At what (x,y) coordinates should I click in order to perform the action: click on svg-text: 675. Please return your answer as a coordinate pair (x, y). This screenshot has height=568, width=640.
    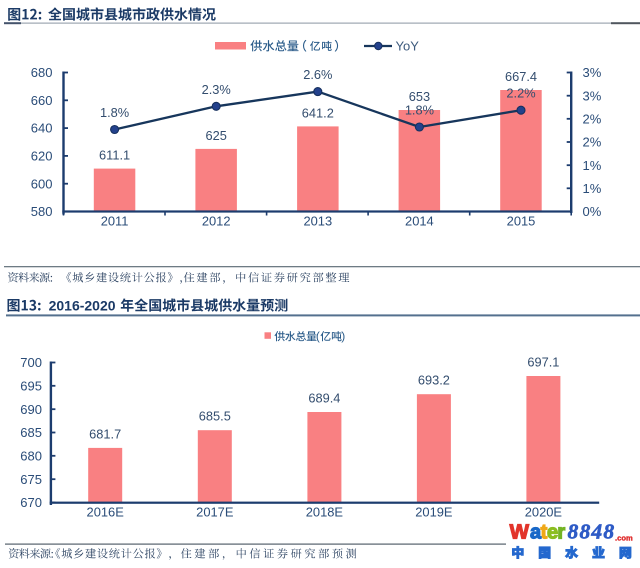
    Looking at the image, I should click on (31, 479).